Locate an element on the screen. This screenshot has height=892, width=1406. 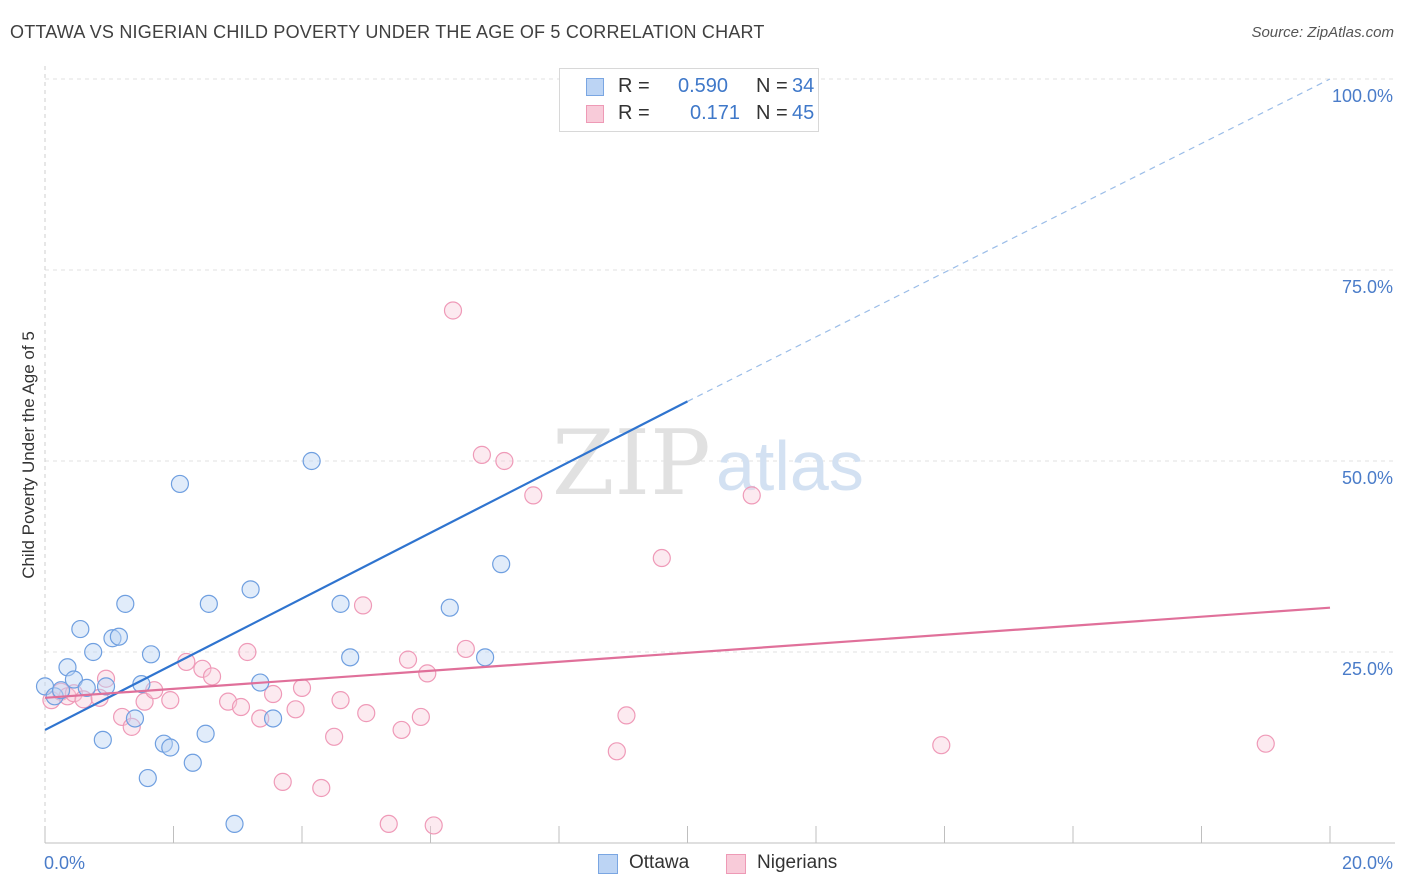
legend-n-value: 45 is located at coordinates (803, 113).